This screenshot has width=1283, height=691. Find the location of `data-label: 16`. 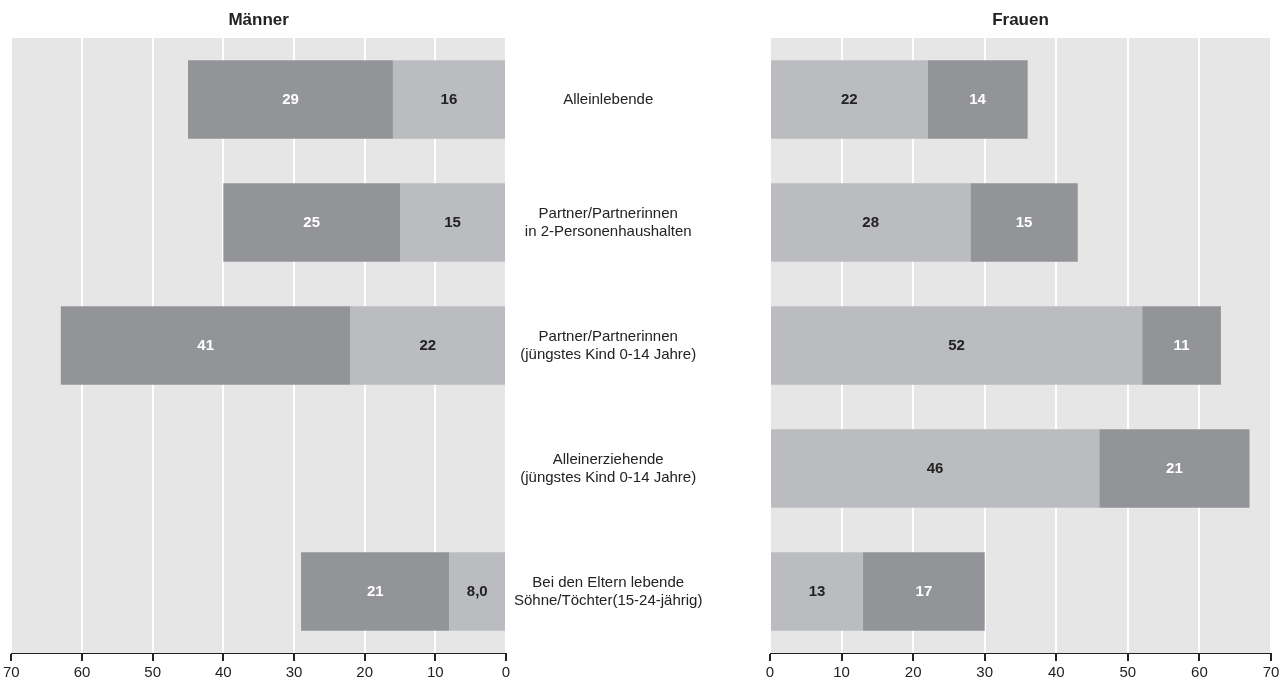

data-label: 16 is located at coordinates (449, 98).